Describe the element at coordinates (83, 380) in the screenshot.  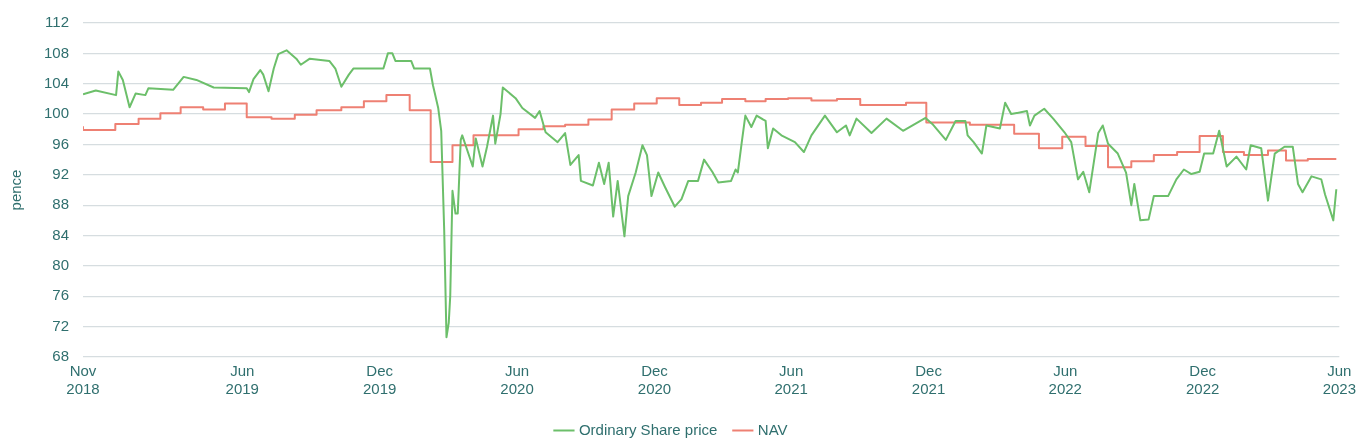
I see `x-tick-label: Nov 2018` at that location.